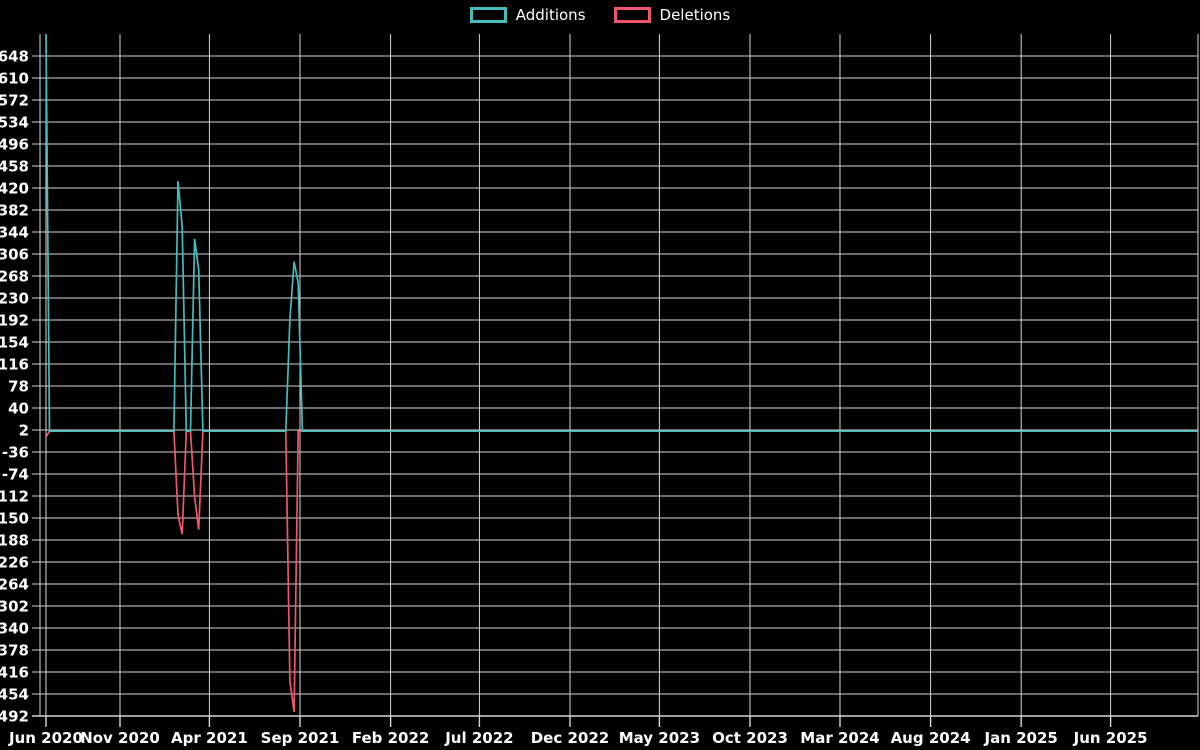  What do you see at coordinates (14, 497) in the screenshot?
I see `y-tick-label: -112` at bounding box center [14, 497].